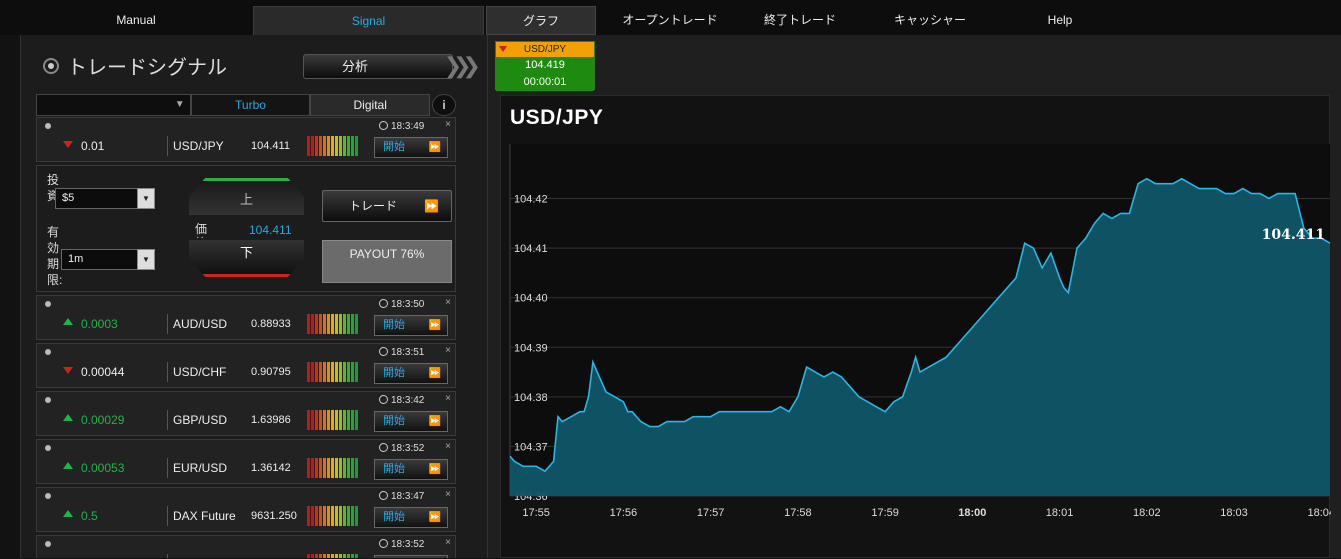  What do you see at coordinates (246, 413) in the screenshot?
I see `signal-row: 18:3:42 × 0.00029 GBP/USD 1.63986 開始 ⏩` at bounding box center [246, 413].